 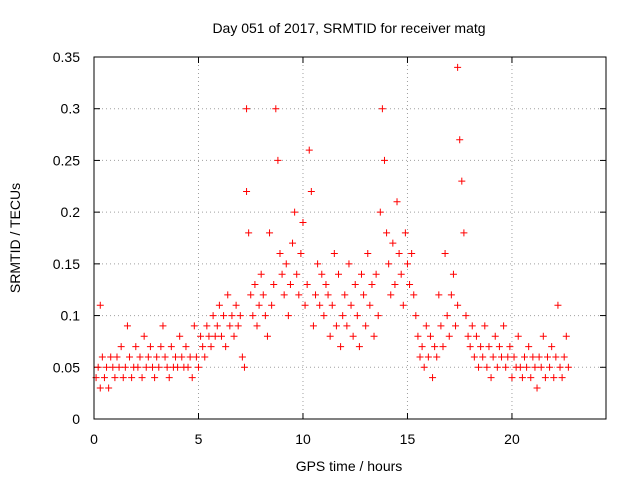 I want to click on y-tick-label: 0.05, so click(x=66, y=367).